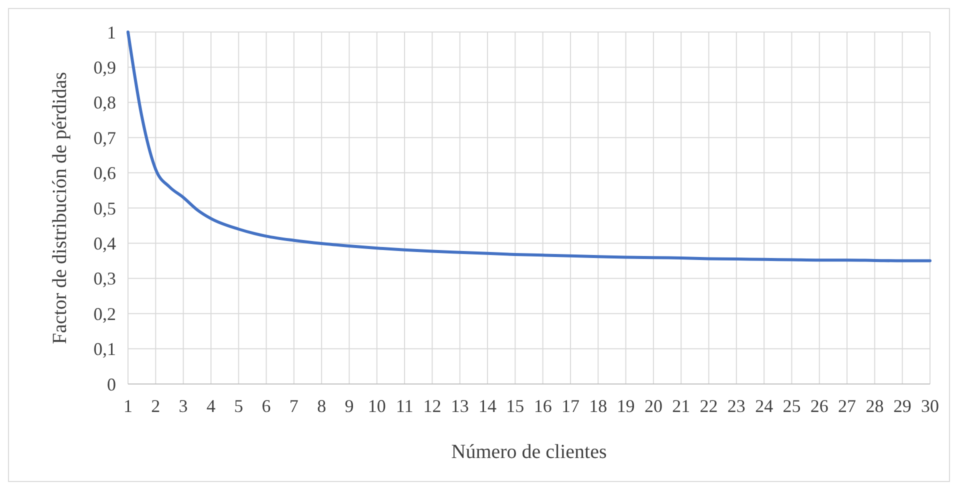 This screenshot has width=958, height=490. Describe the element at coordinates (239, 406) in the screenshot. I see `x-tick-label: 5` at that location.